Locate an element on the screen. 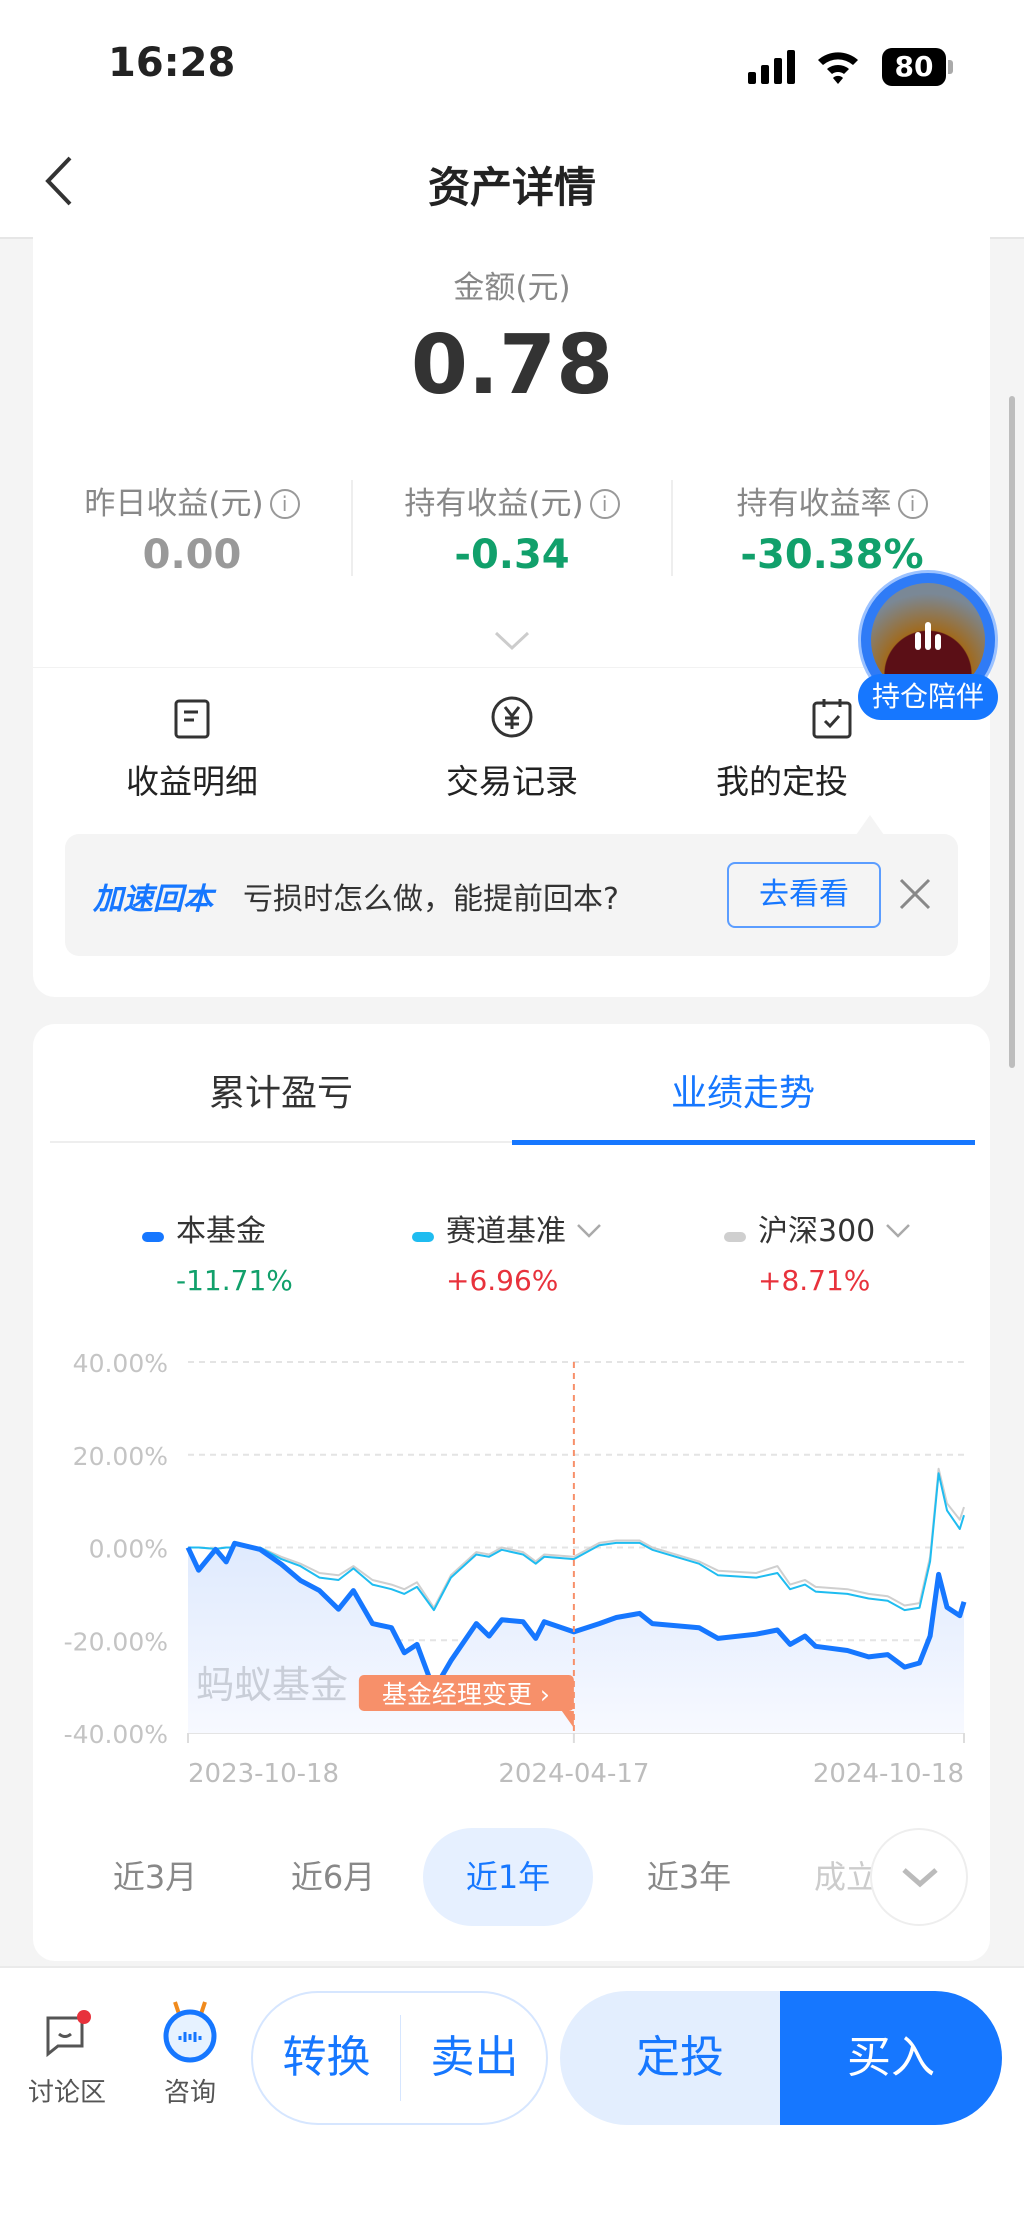  legend-value: +8.71% is located at coordinates (814, 1280).